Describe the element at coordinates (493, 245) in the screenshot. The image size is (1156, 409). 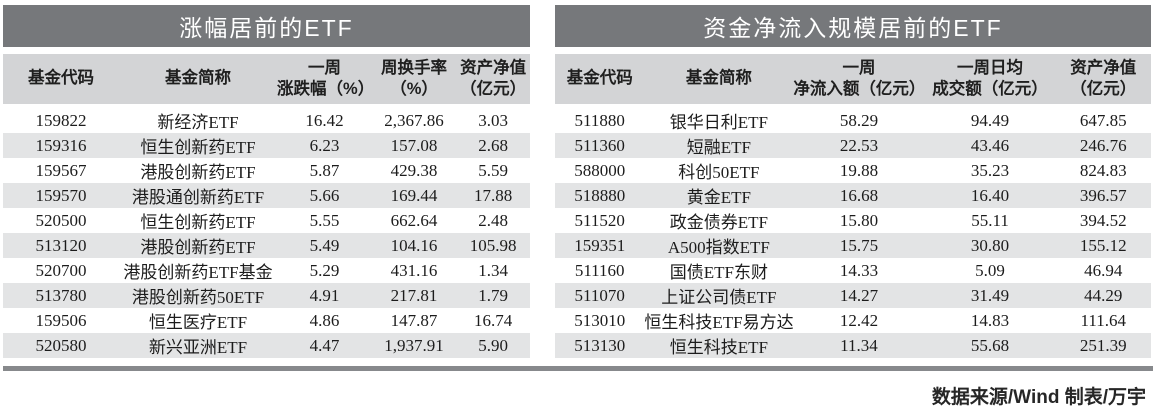
I see `value-cell: 105.98` at that location.